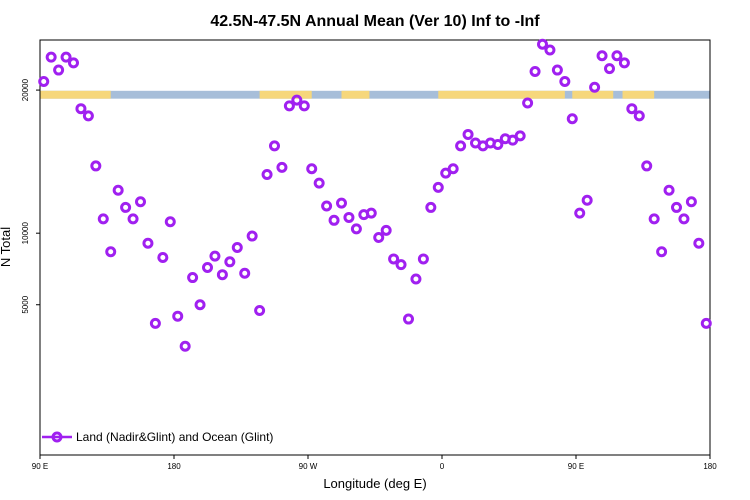  I want to click on legend: Land (Nadir&Glint) and Ocean (Glint), so click(157, 437).